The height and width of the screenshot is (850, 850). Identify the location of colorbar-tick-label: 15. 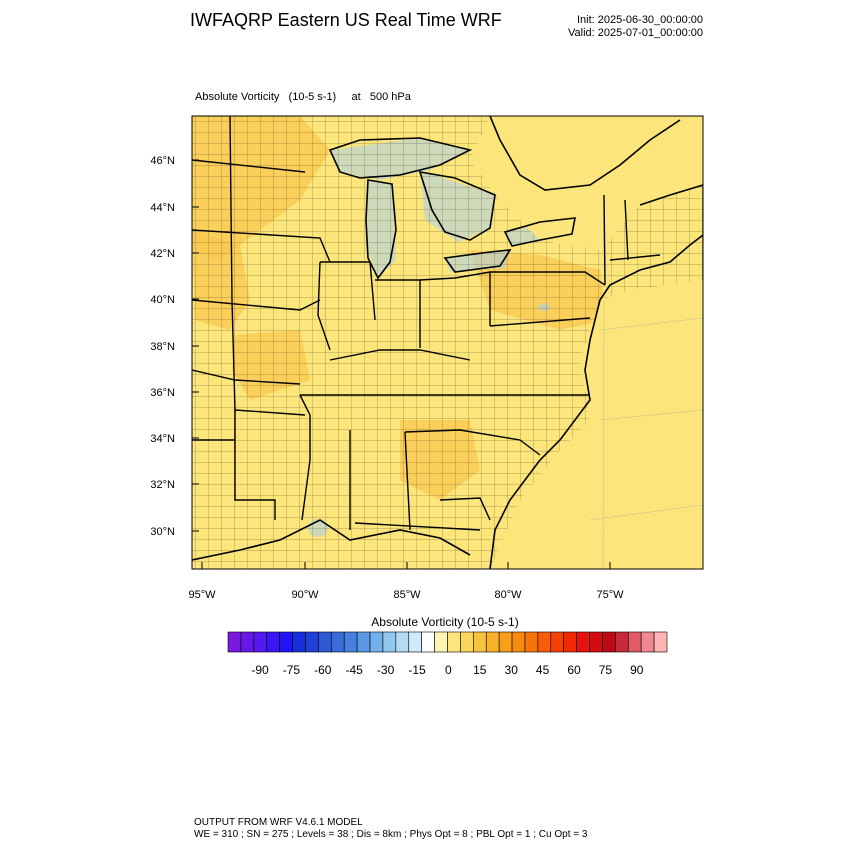
(480, 670).